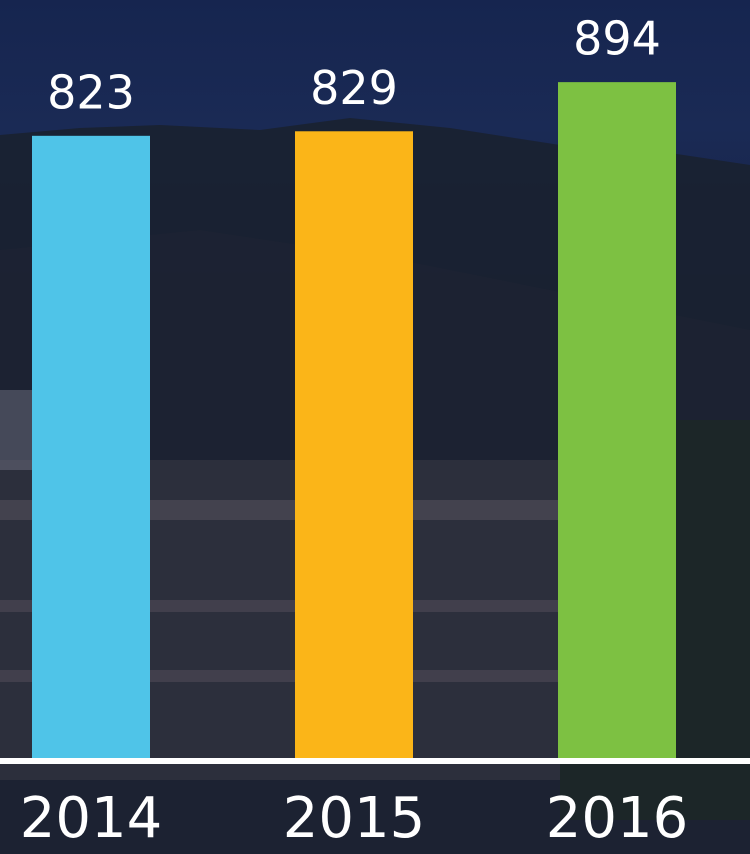  Describe the element at coordinates (354, 88) in the screenshot. I see `value-label: 829` at that location.